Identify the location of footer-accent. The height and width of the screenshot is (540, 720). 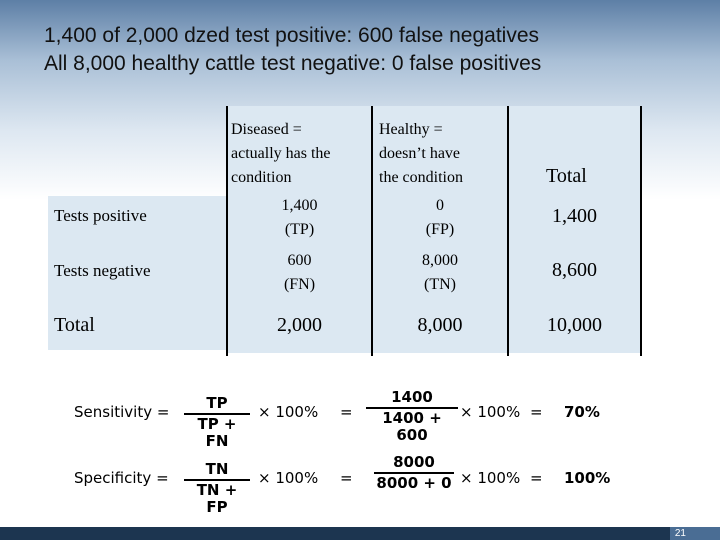
(695, 533).